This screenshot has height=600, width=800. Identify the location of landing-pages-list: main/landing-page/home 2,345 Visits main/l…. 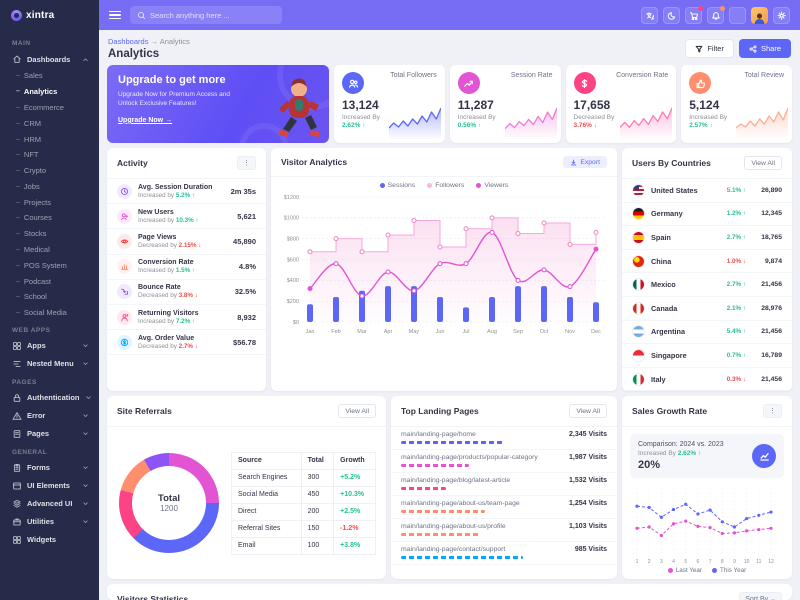
(504, 503).